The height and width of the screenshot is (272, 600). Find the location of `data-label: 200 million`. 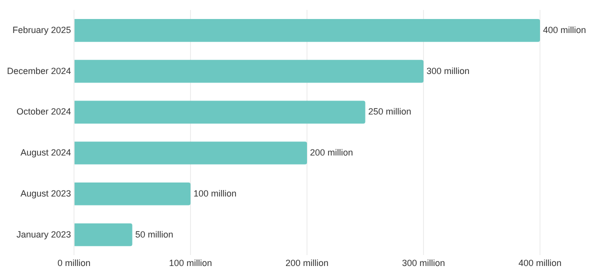

data-label: 200 million is located at coordinates (332, 153).